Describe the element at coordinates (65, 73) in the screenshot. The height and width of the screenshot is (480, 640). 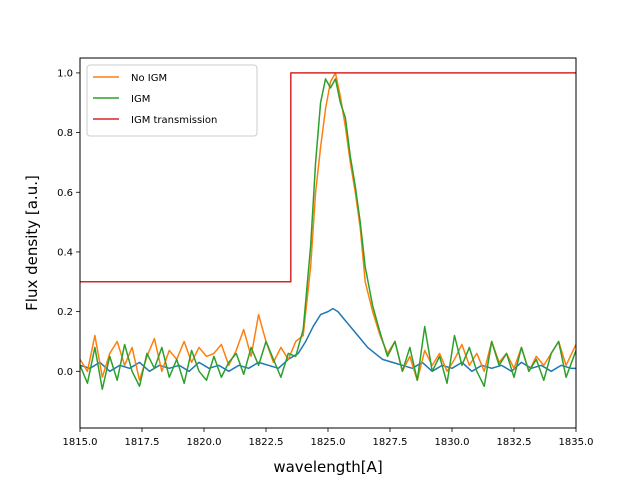
I see `y-tick-label: 1.0` at that location.